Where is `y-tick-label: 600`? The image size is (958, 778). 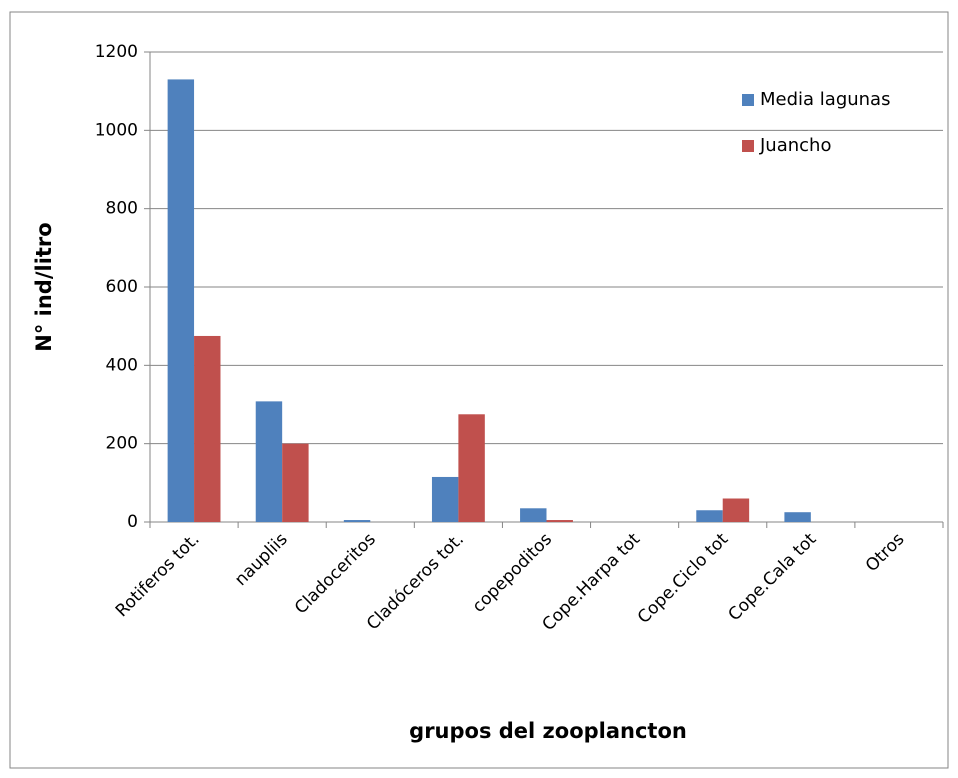 y-tick-label: 600 is located at coordinates (122, 287).